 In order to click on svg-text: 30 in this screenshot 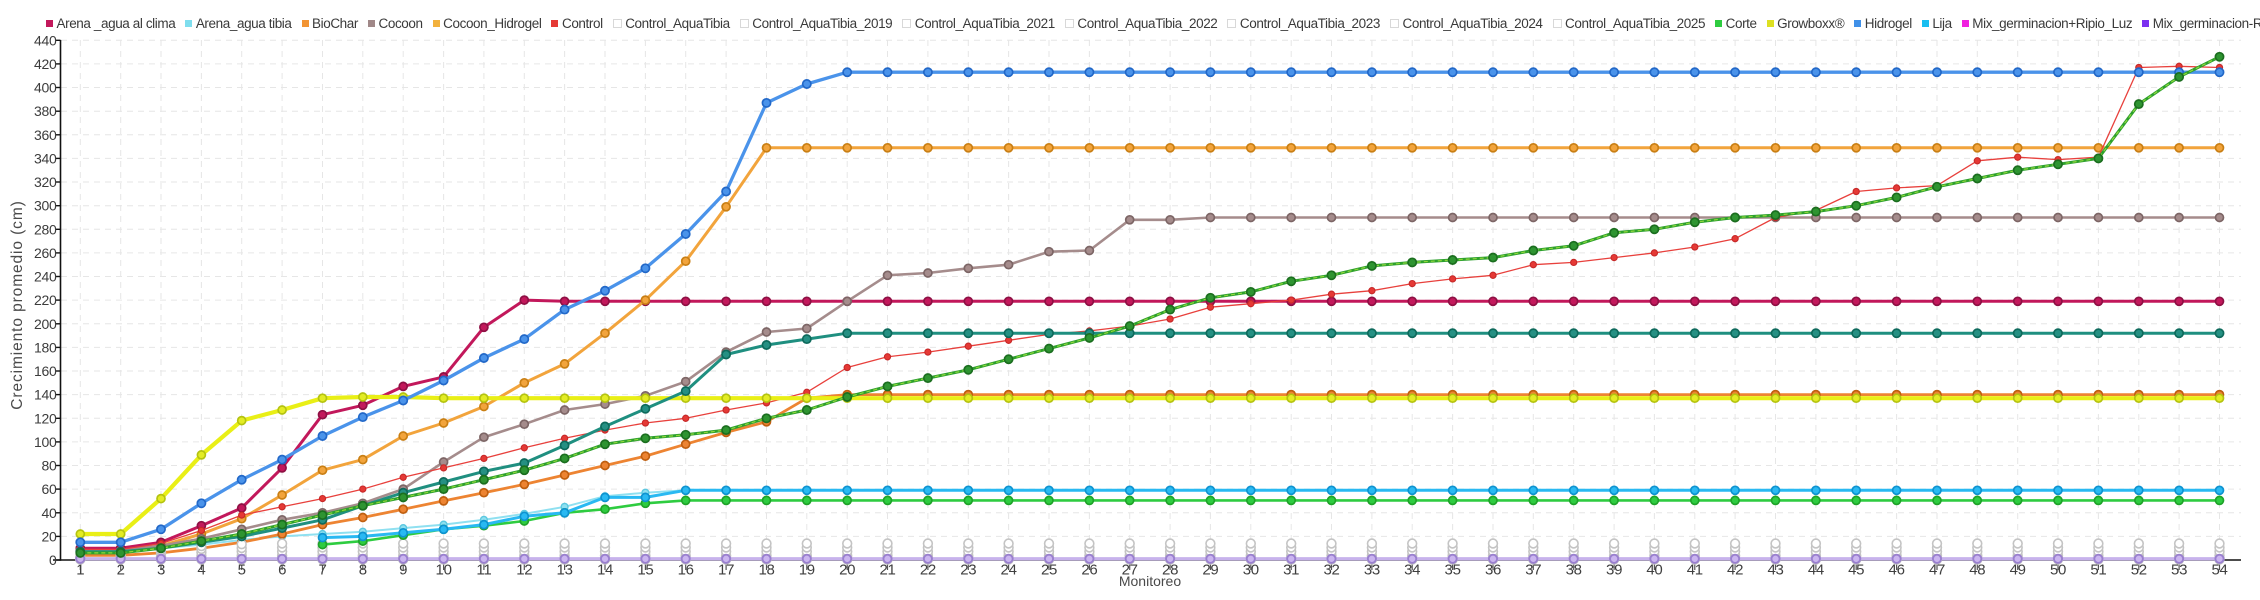, I will do `click(1251, 570)`.